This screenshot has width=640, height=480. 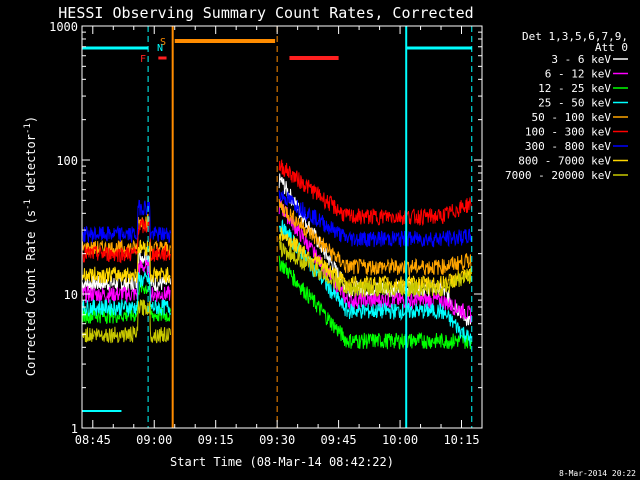 I want to click on x-axis-label: Start Time (08-Mar-14 08:42:22), so click(x=282, y=462).